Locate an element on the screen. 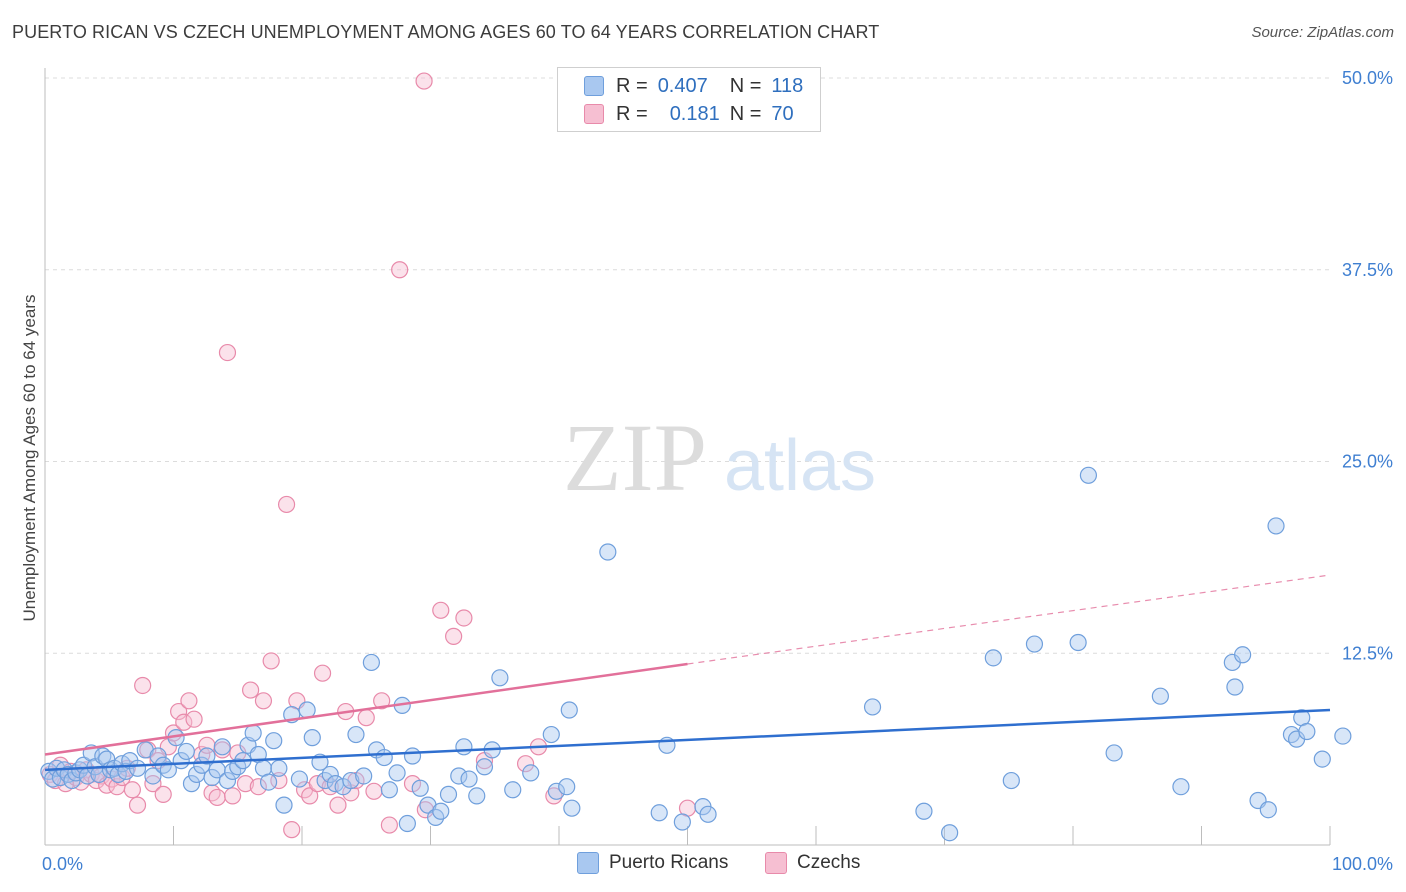 The width and height of the screenshot is (1406, 892). legend-row-czechs: R = 0.181 N = 70 is located at coordinates (689, 114).